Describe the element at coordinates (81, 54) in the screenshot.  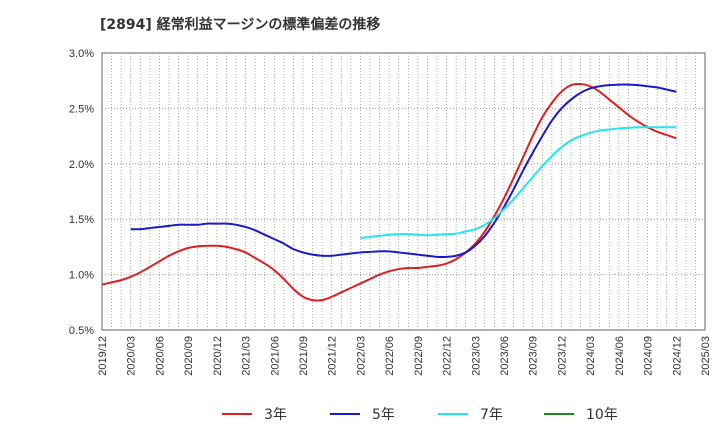
I see `y-tick-label: 3.0%` at that location.